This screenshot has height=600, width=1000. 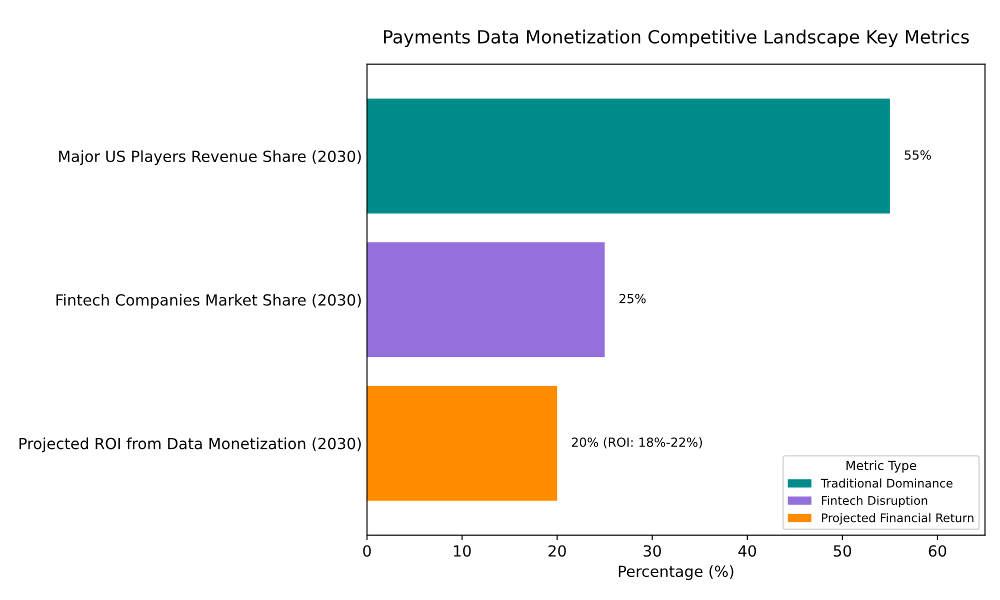 I want to click on x-tick-label: 30, so click(x=652, y=551).